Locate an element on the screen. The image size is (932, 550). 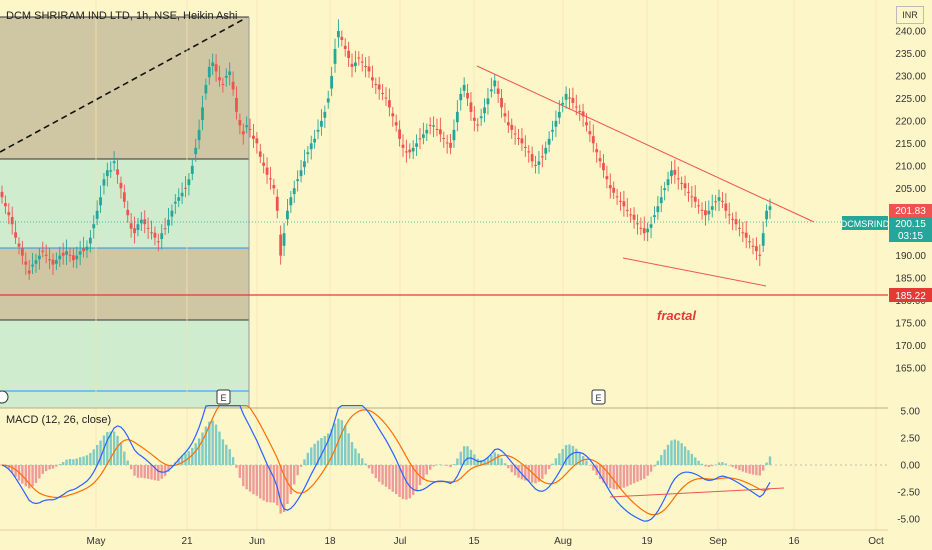
macd-trendline is located at coordinates (697, 492).